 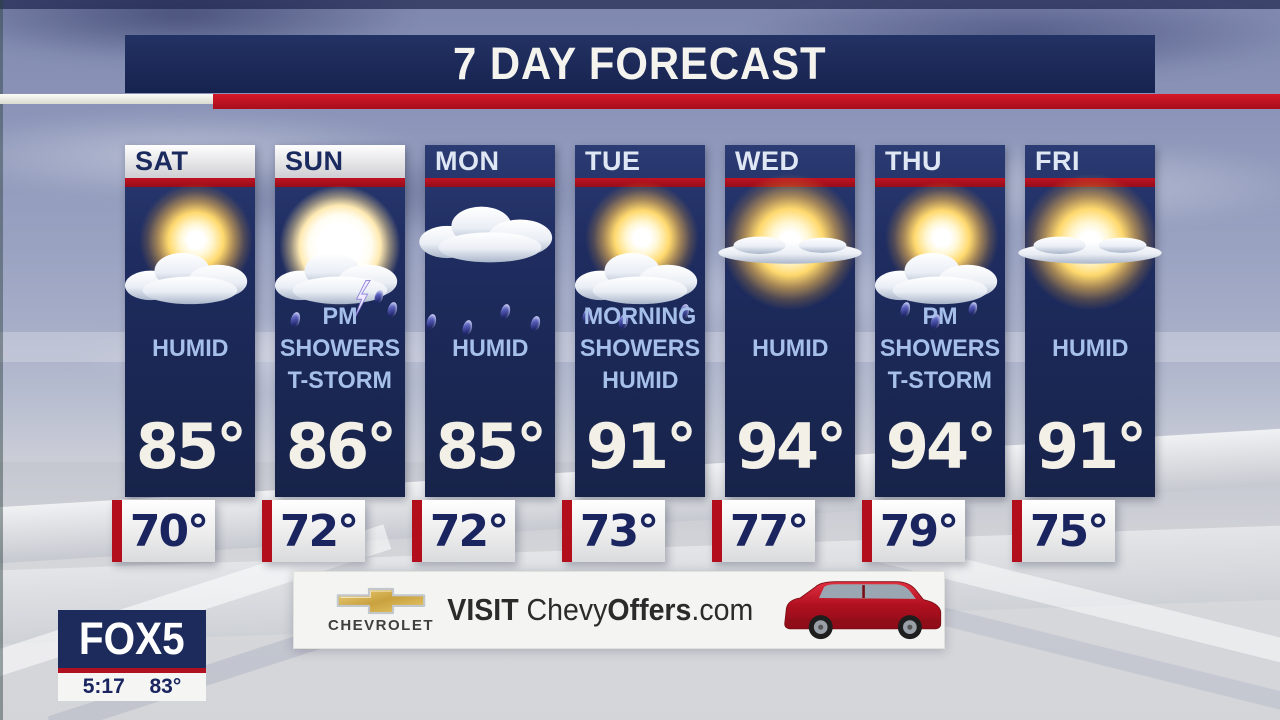 What do you see at coordinates (1069, 531) in the screenshot?
I see `low-temperature: 75°` at bounding box center [1069, 531].